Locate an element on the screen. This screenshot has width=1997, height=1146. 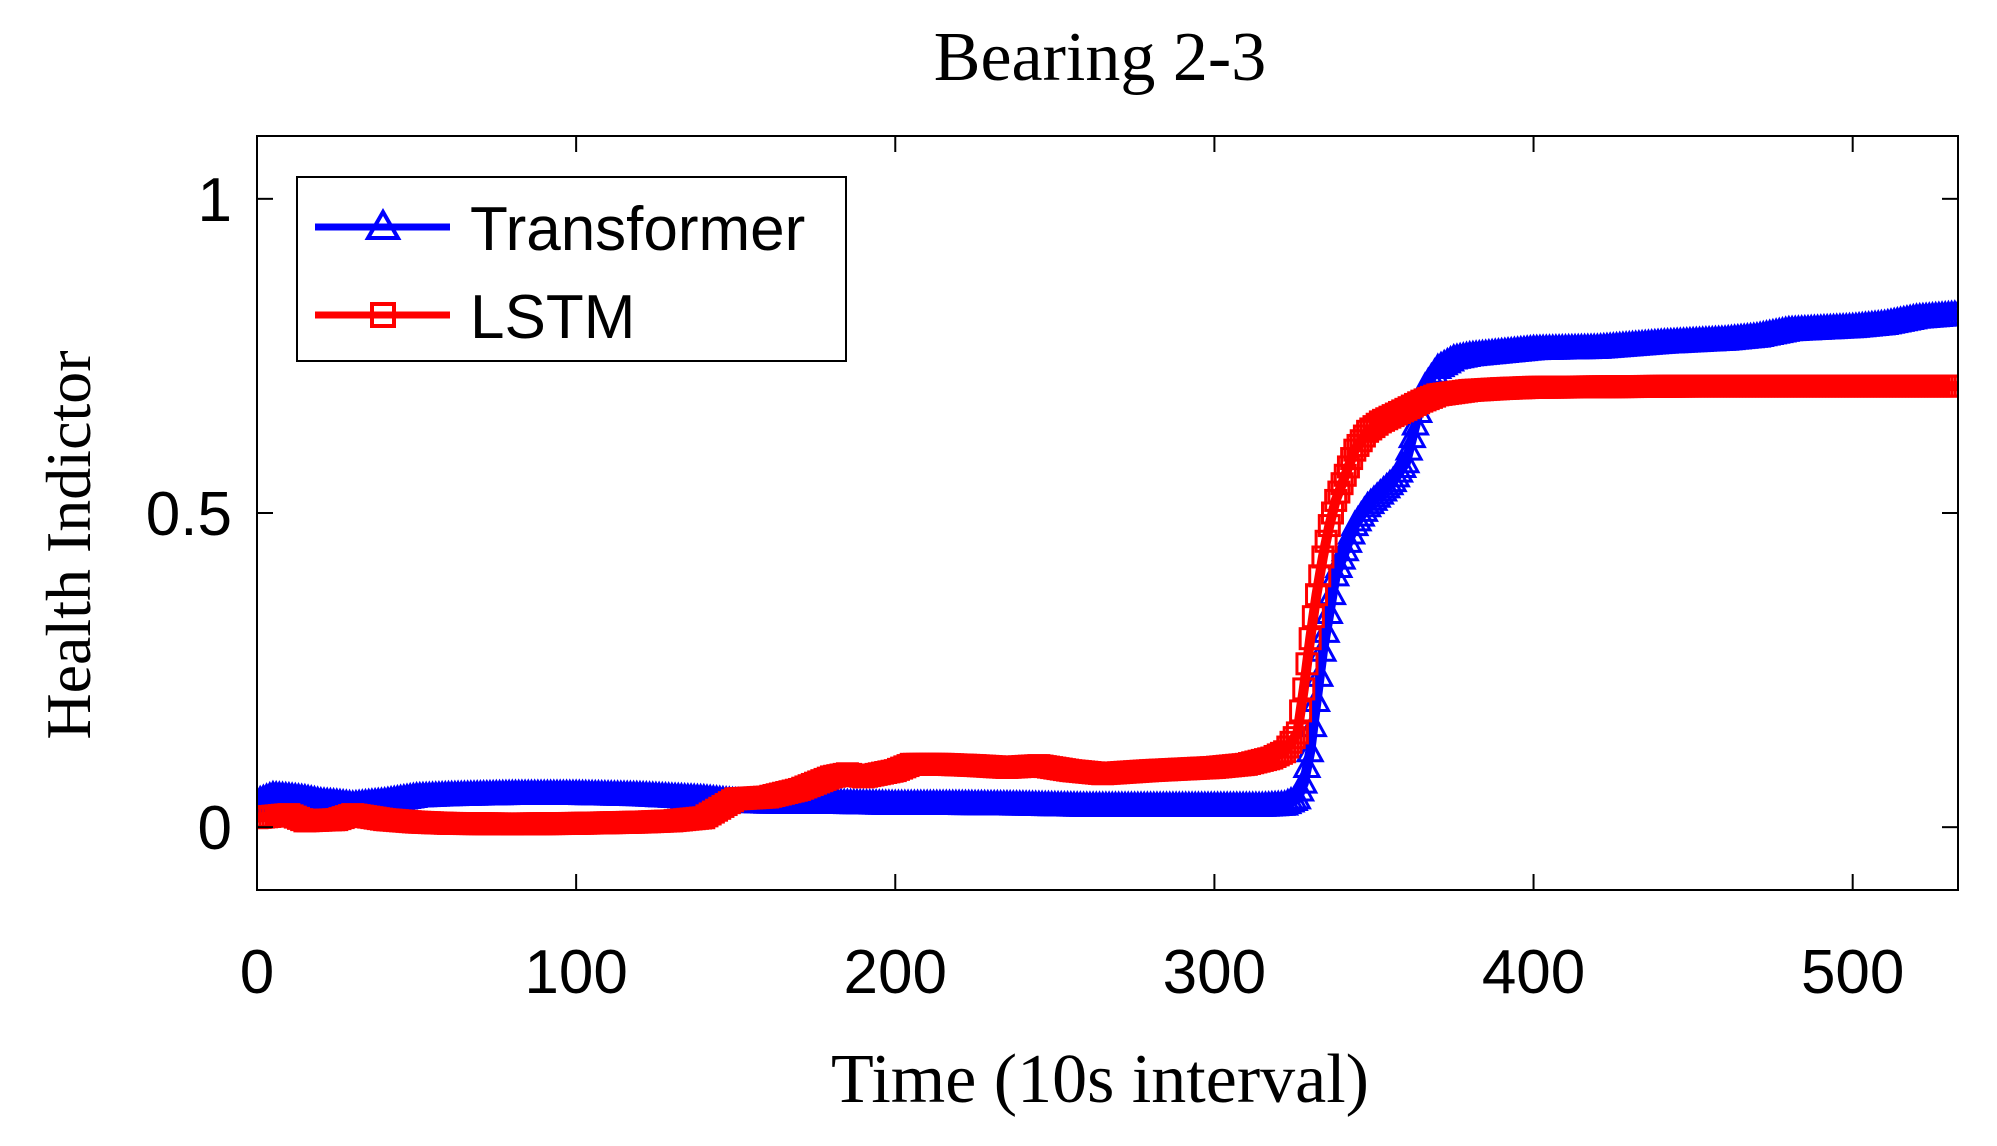
x-tick-label: 200 is located at coordinates (895, 972).